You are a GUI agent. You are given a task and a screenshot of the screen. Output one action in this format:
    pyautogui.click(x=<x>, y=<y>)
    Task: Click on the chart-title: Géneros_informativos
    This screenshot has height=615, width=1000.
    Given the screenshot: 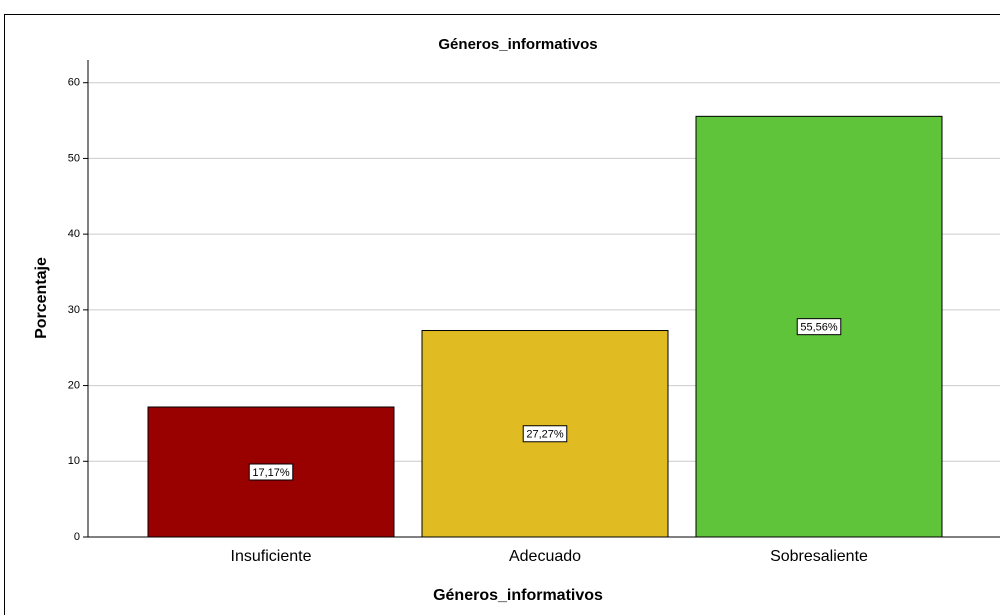 What is the action you would take?
    pyautogui.click(x=517, y=44)
    